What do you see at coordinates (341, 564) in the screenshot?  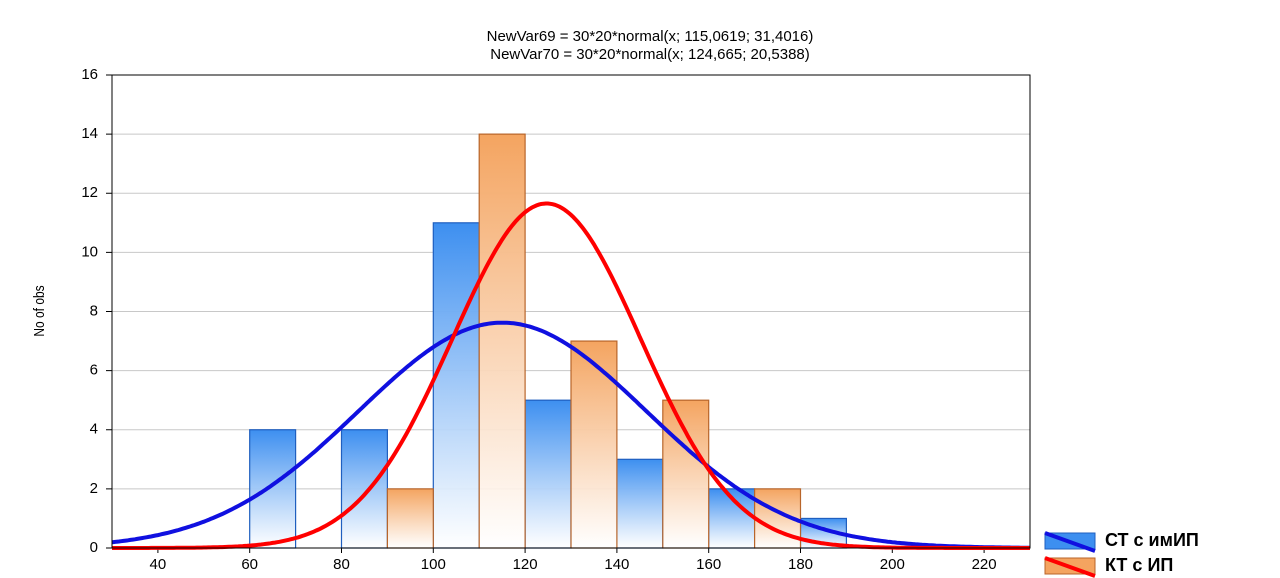 I see `x-tick-label: 80` at bounding box center [341, 564].